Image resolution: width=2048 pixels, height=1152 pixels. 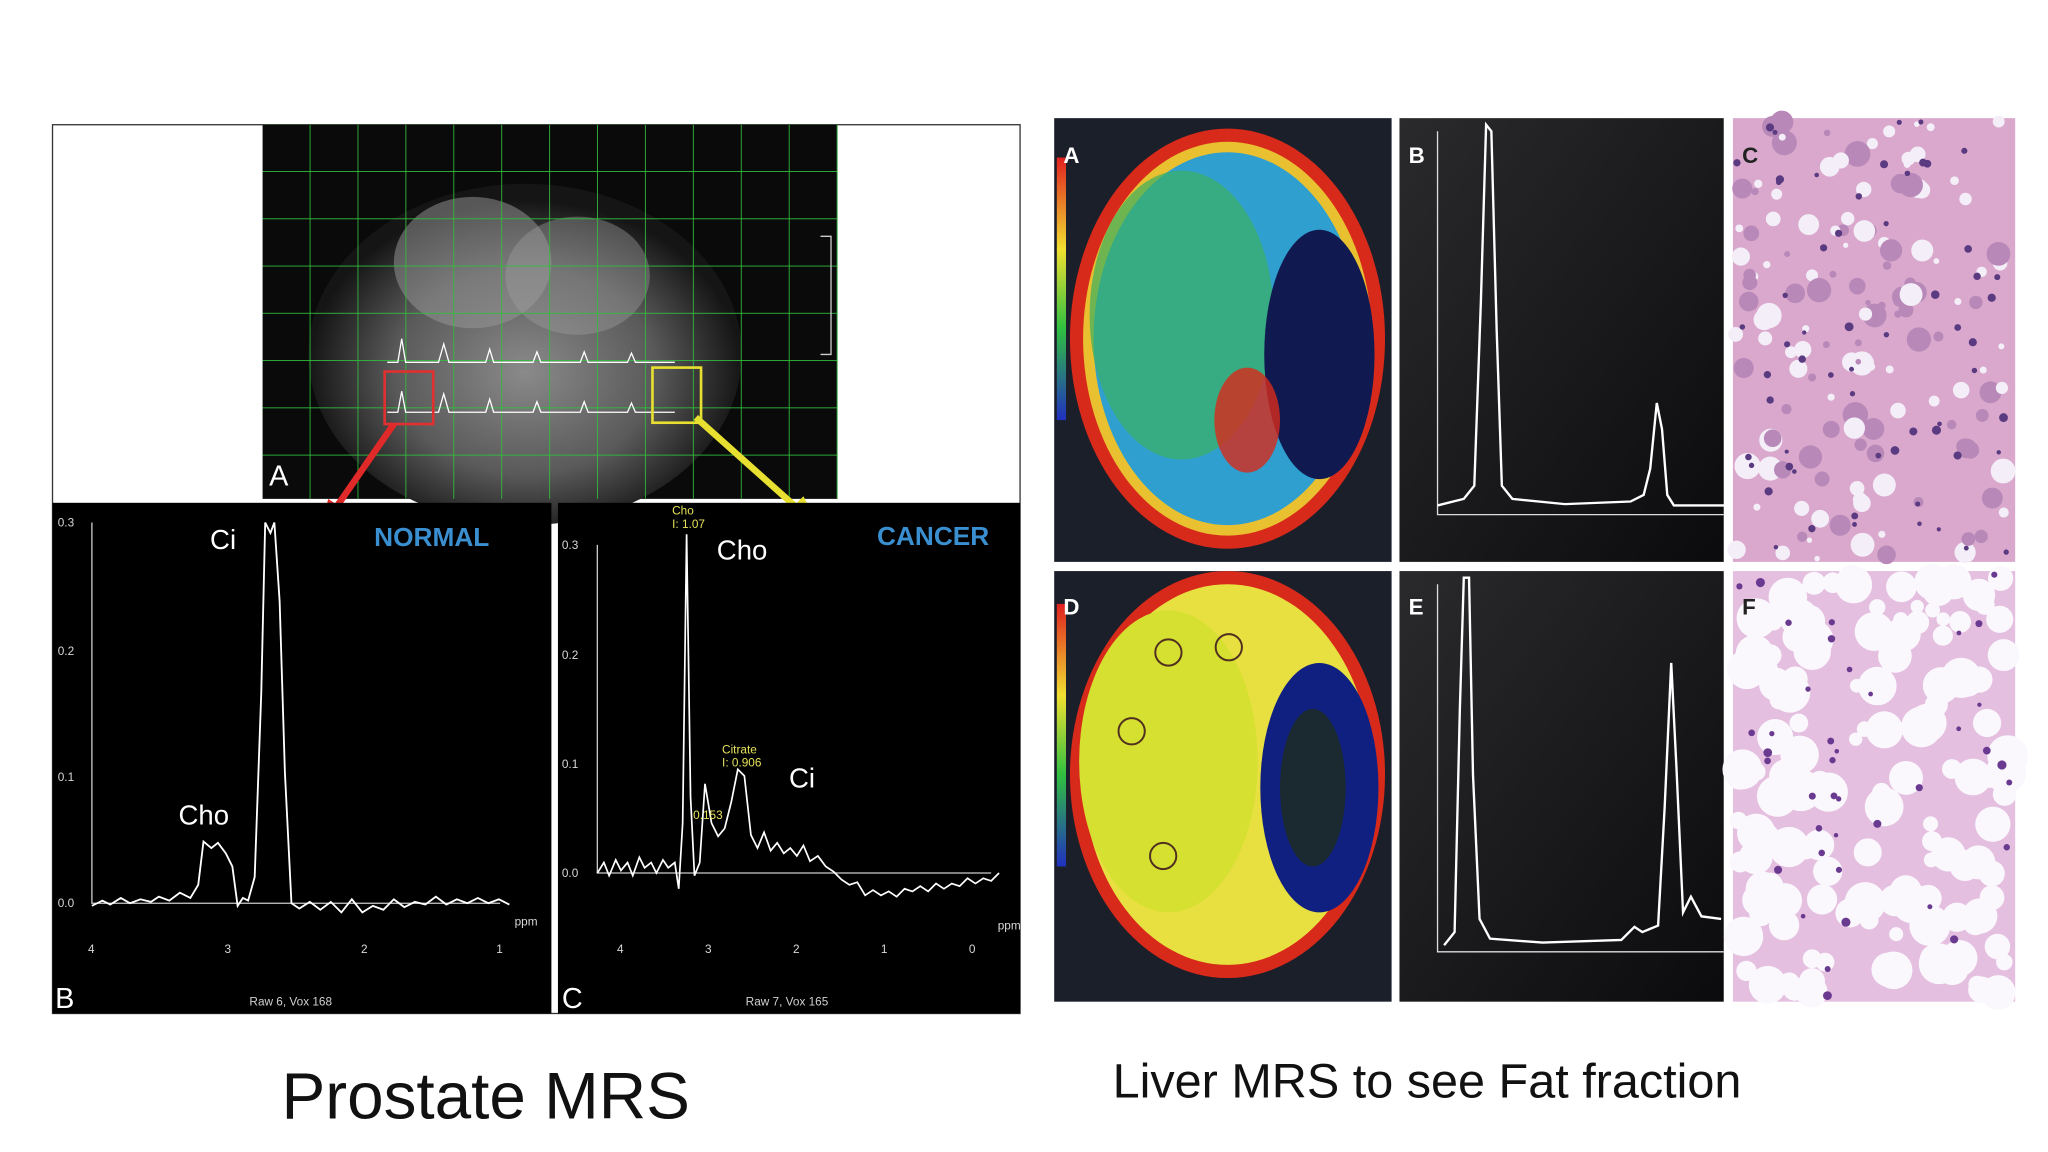 I want to click on y-tick-label: 0.2, so click(x=570, y=655).